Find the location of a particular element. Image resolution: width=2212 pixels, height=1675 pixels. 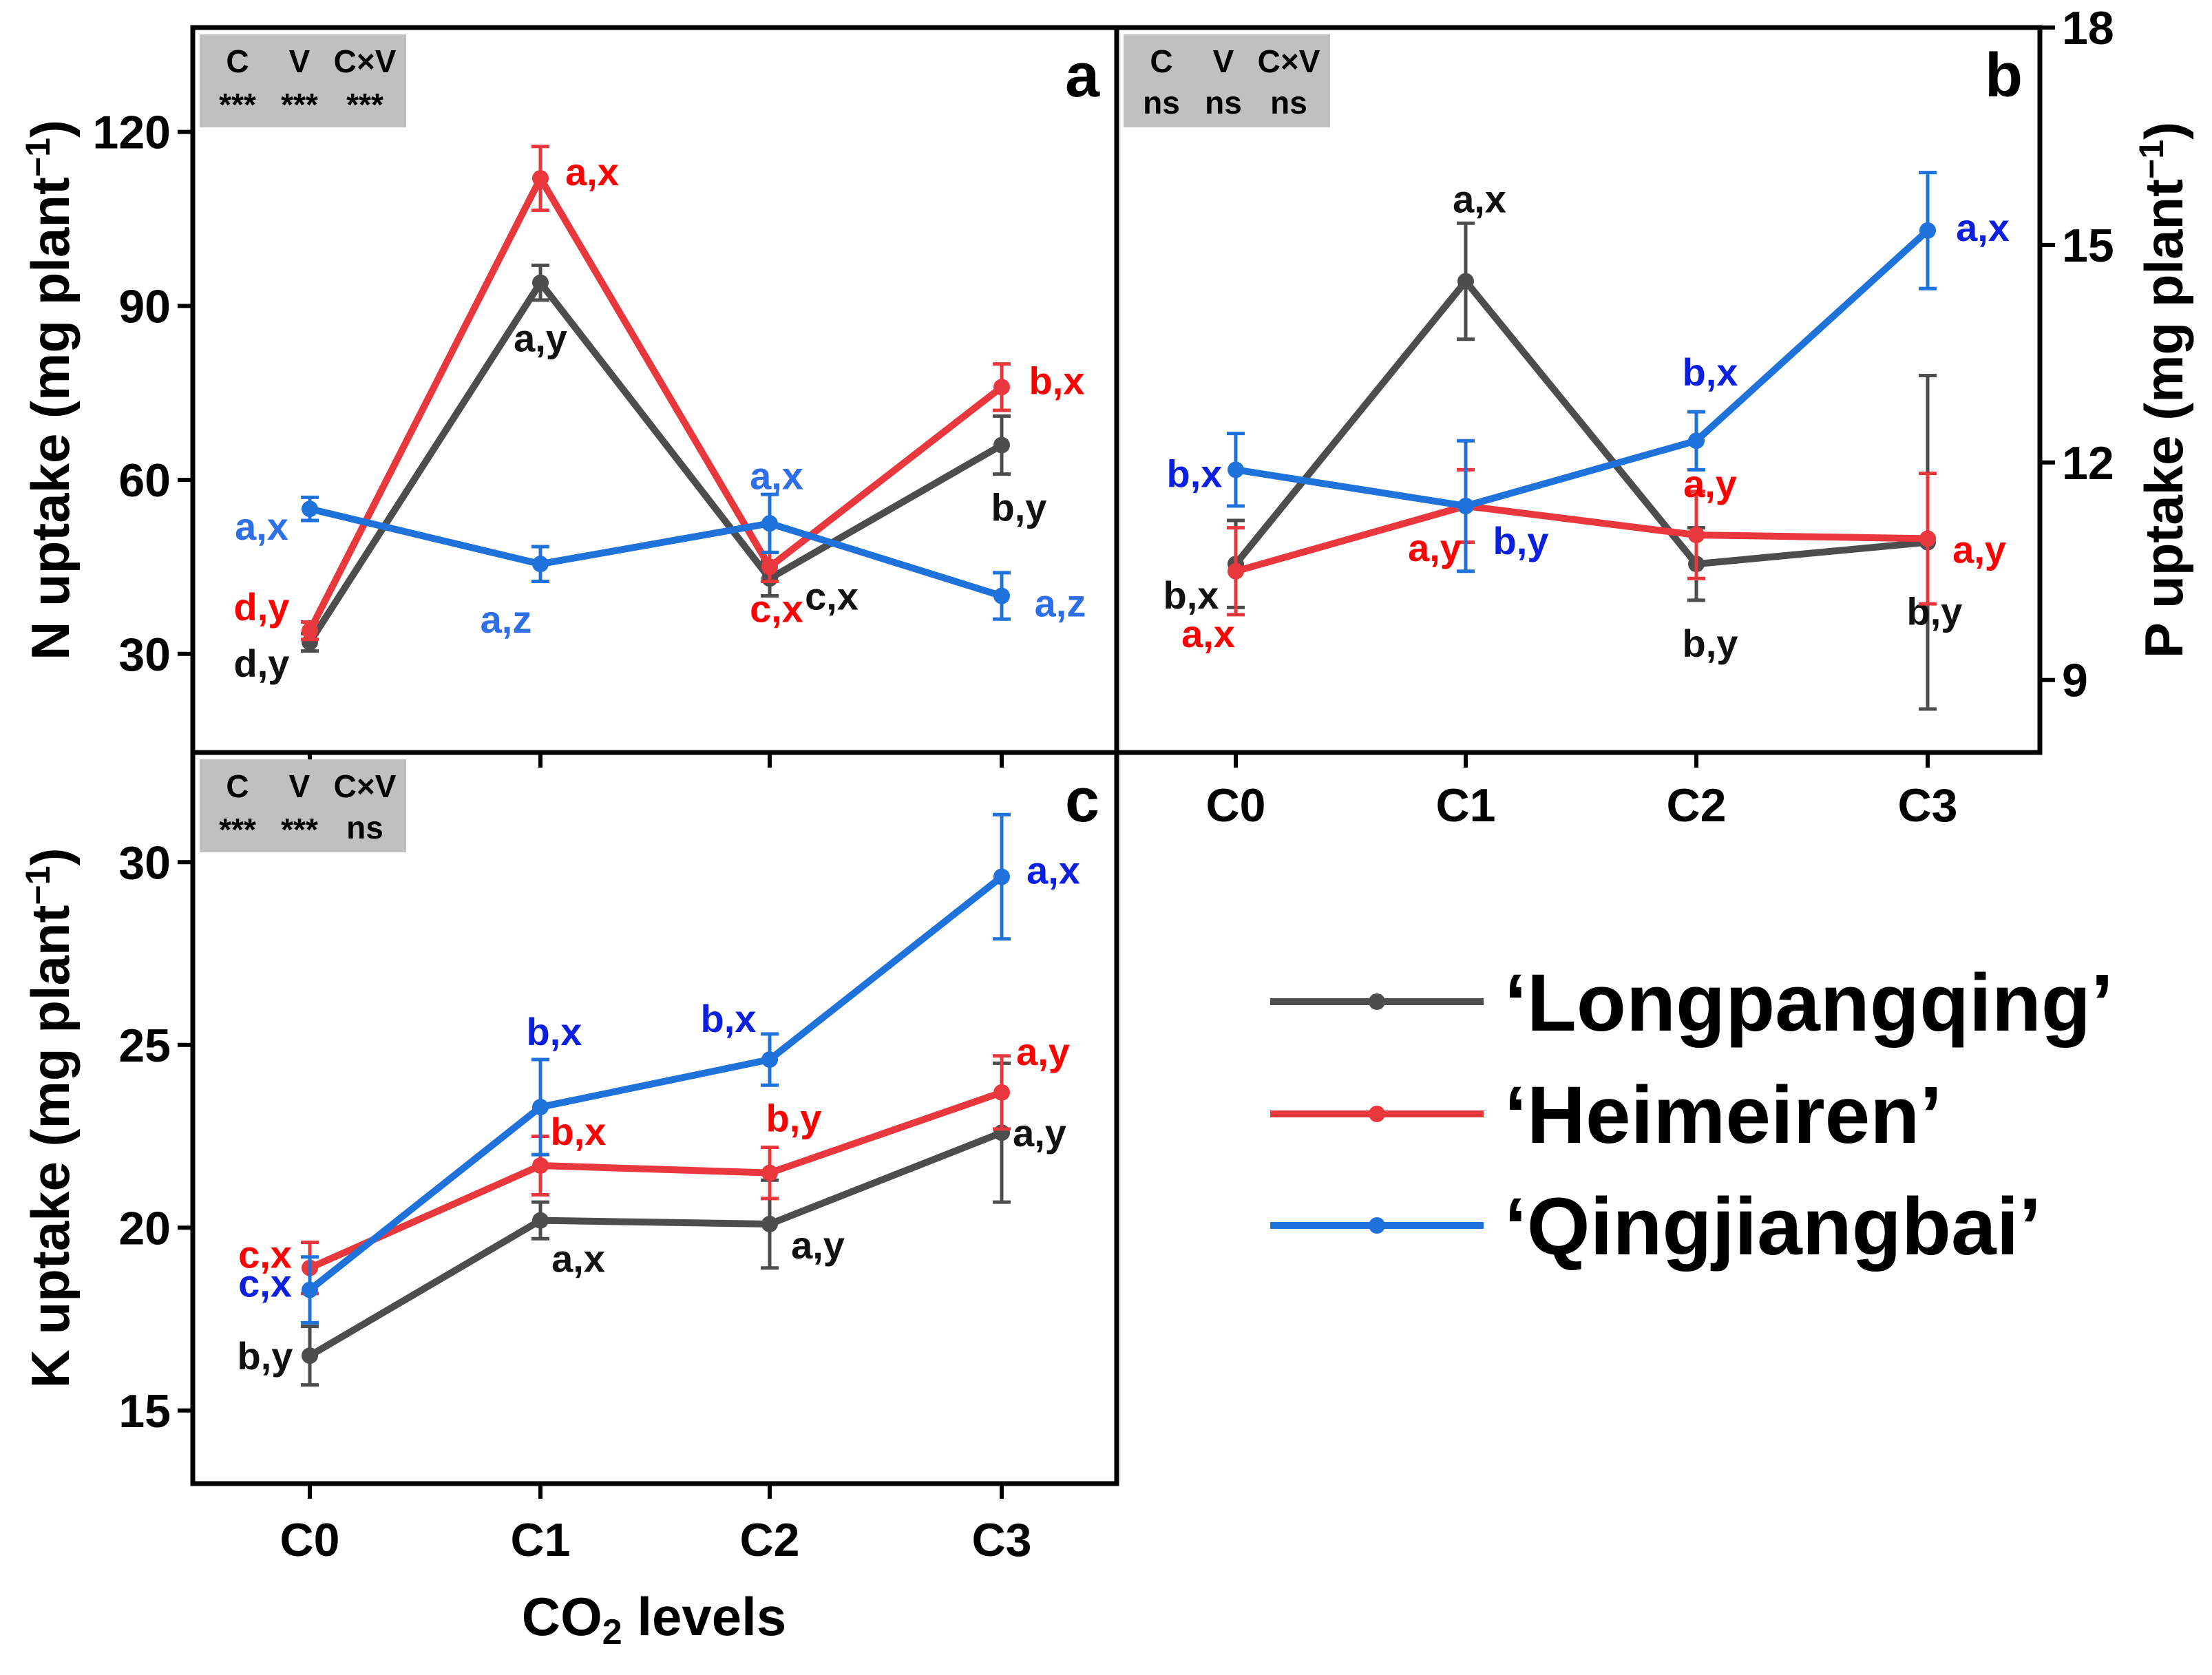

y-tick-label: 12 is located at coordinates (2088, 463).